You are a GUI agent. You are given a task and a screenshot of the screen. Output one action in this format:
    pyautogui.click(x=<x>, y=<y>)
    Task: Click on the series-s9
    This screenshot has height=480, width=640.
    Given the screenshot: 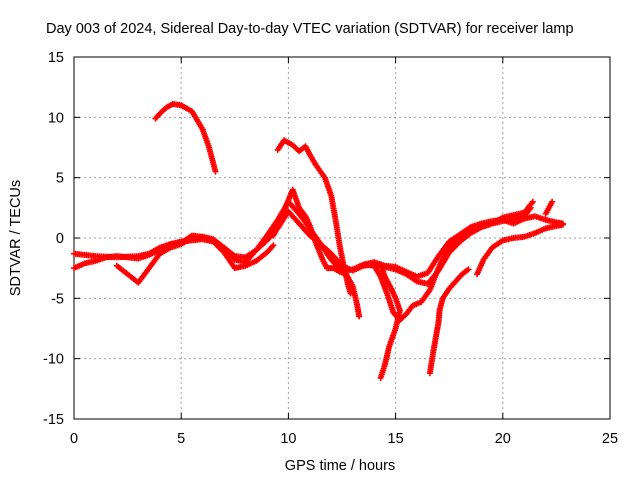 What is the action you would take?
    pyautogui.click(x=449, y=321)
    